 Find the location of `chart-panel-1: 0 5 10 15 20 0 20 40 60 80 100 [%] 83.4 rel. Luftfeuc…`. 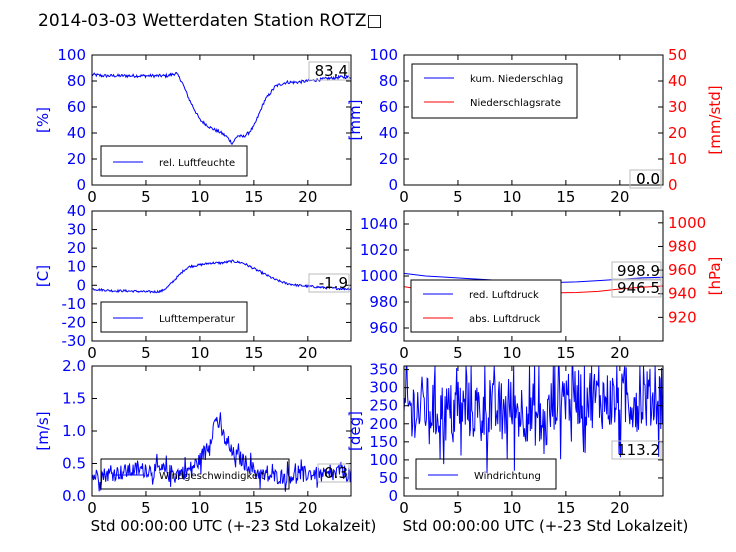

chart-panel-1: 0 5 10 15 20 0 20 40 60 80 100 [%] 83.4 rel. Luftfeuc… is located at coordinates (193, 126).